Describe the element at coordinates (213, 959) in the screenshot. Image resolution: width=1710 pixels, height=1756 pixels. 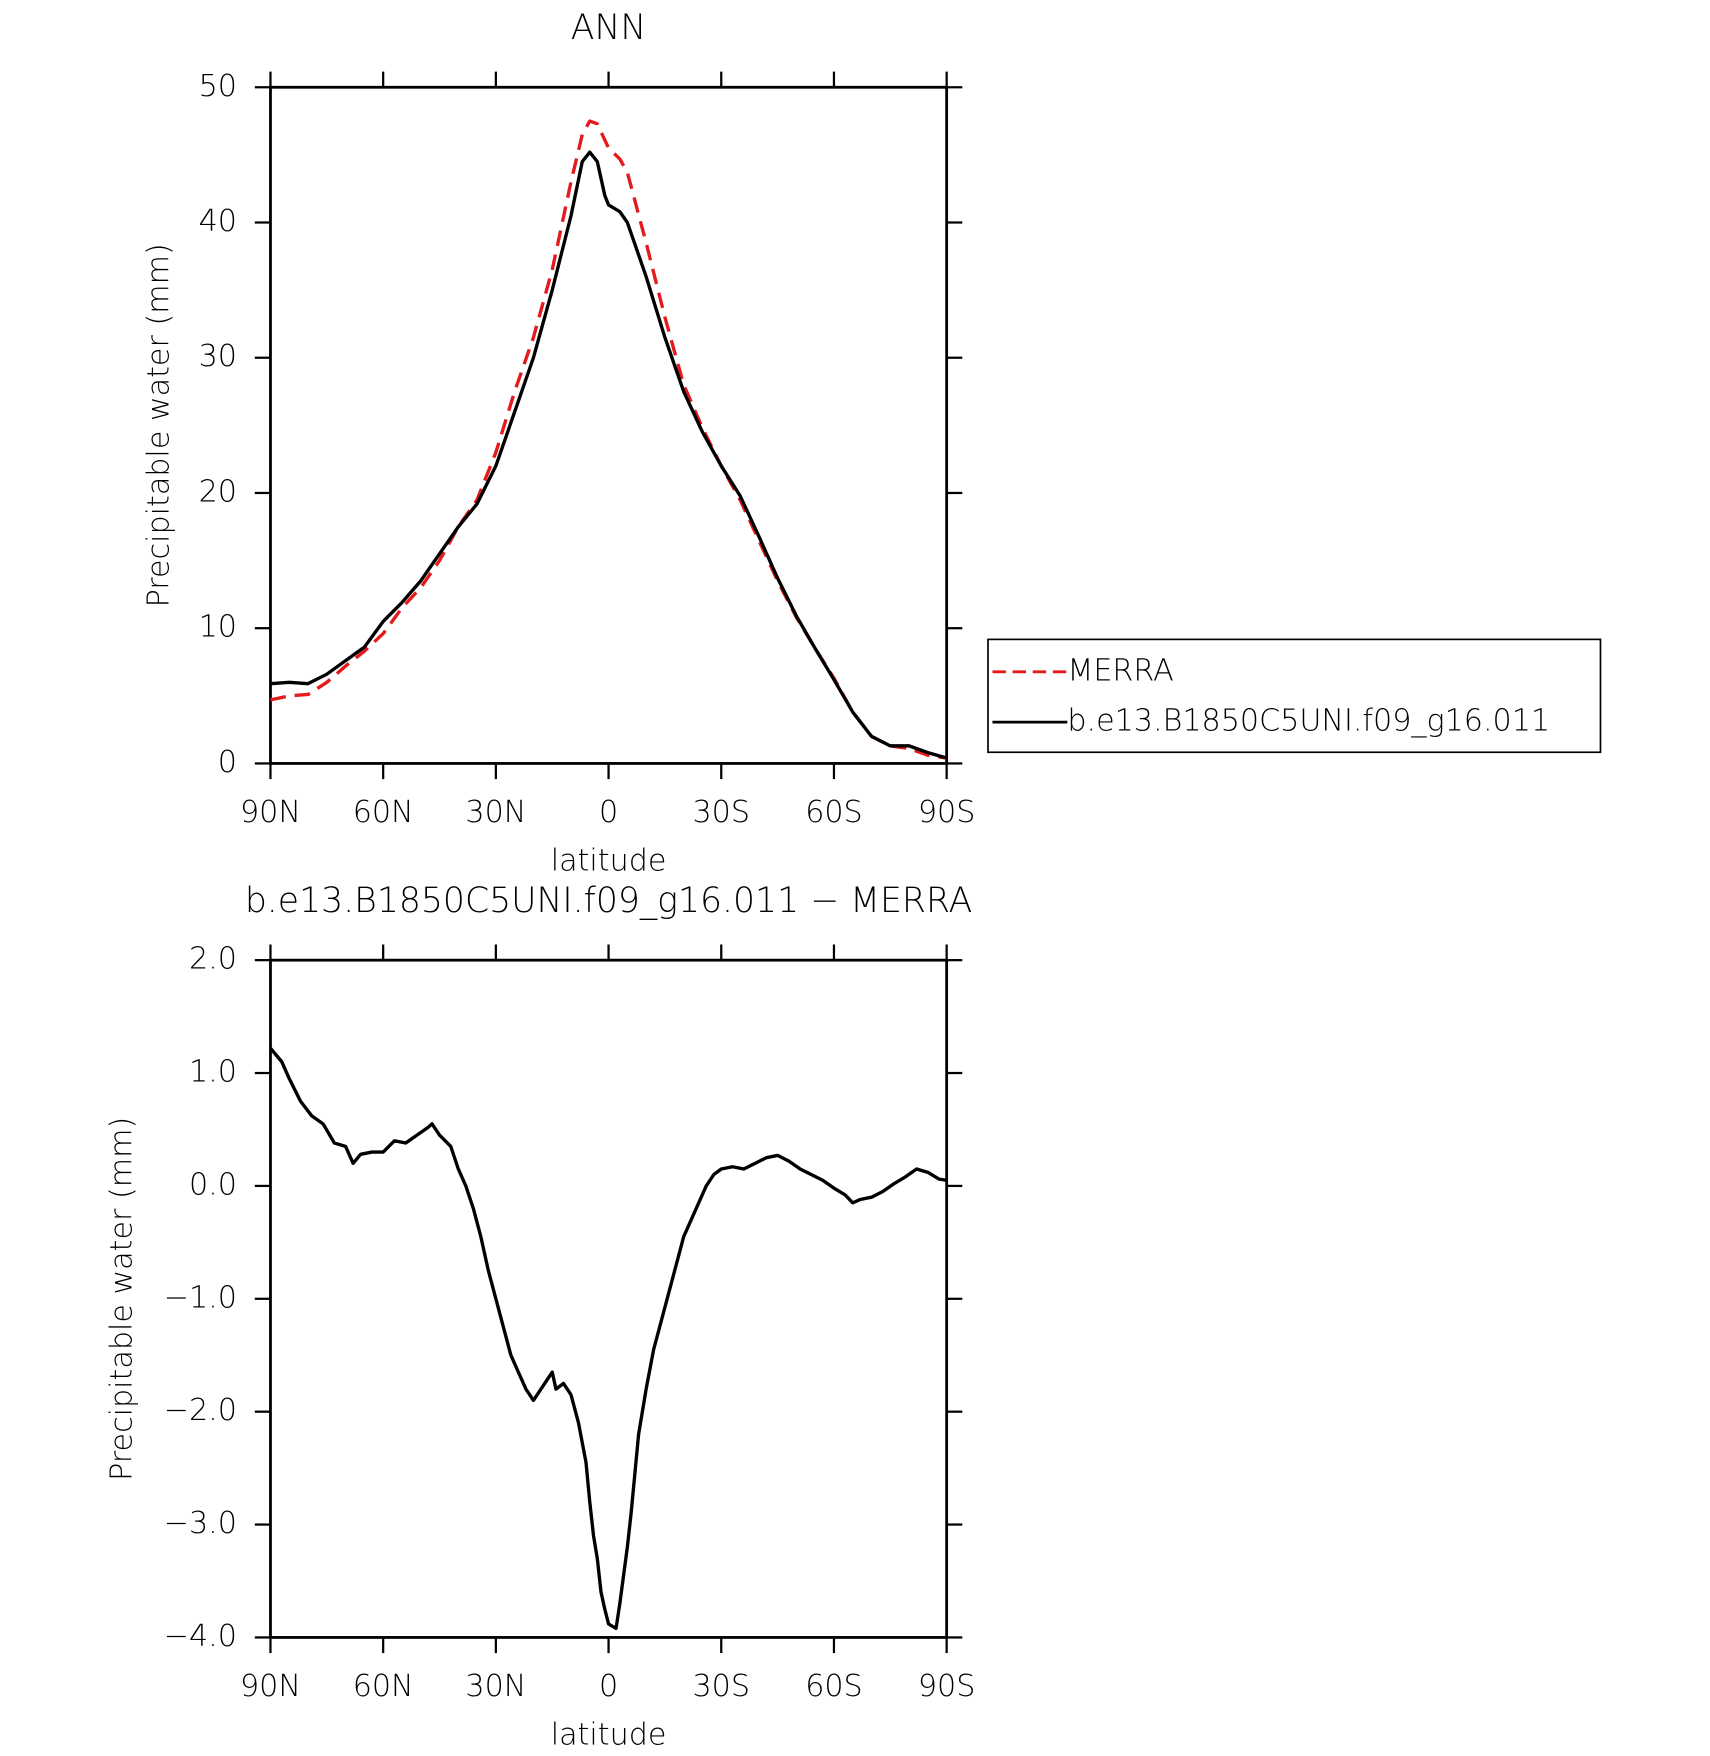
I see `y-tick-label: 2.0` at that location.